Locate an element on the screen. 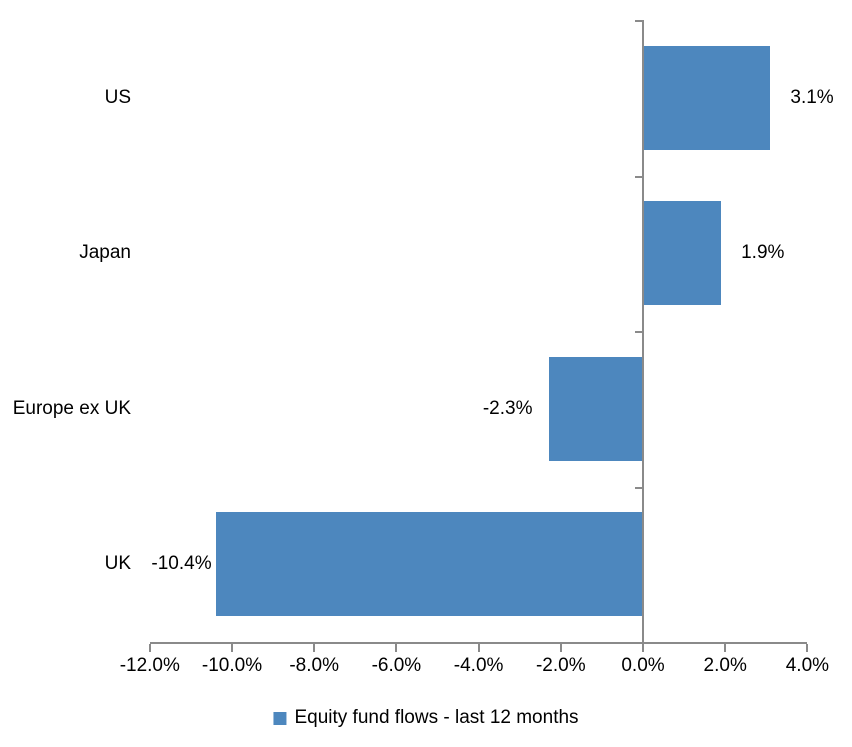 Image resolution: width=852 pixels, height=747 pixels. value-label-uk: -10.4% is located at coordinates (181, 564).